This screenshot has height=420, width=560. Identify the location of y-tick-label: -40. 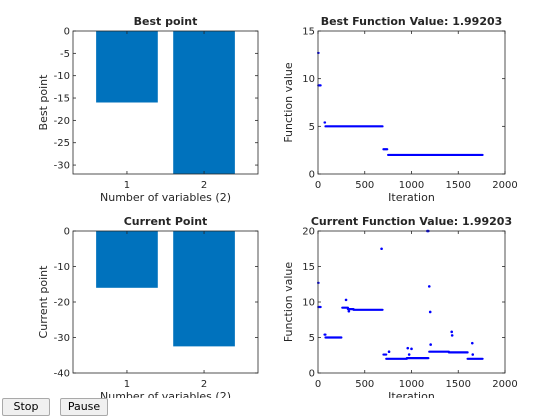
(62, 374).